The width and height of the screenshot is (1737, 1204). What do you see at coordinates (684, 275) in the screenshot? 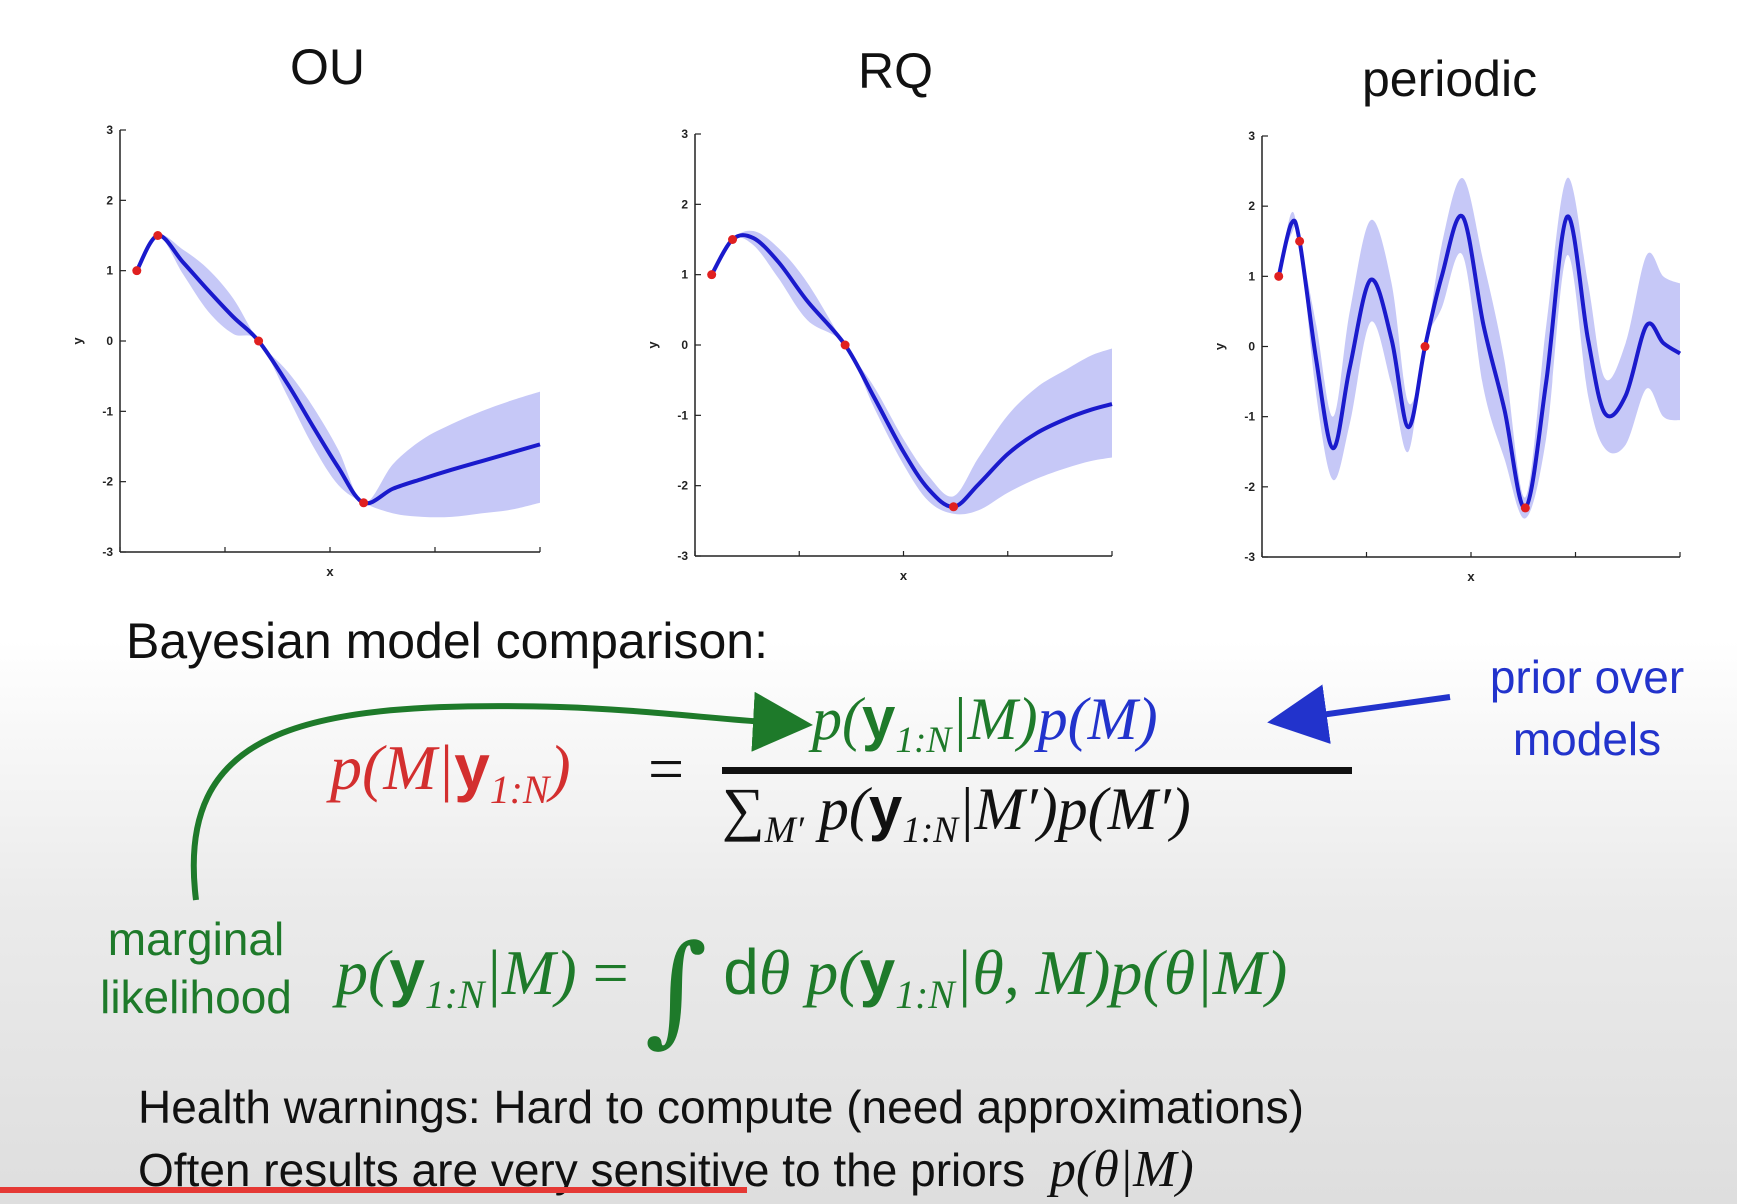
I see `rq-y-tick-label: 1` at bounding box center [684, 275].